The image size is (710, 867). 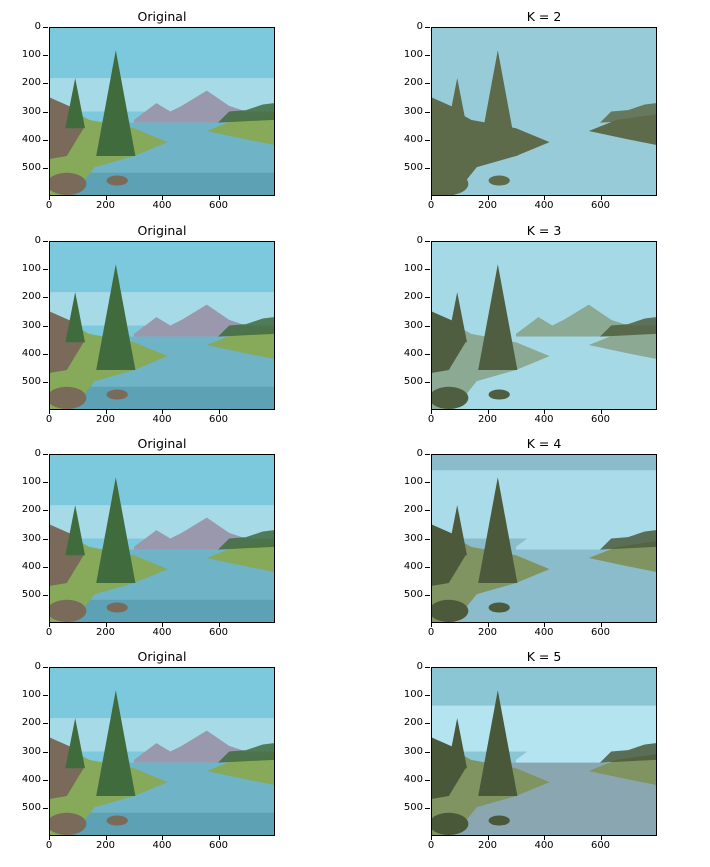 What do you see at coordinates (544, 463) in the screenshot?
I see `sky-band-top` at bounding box center [544, 463].